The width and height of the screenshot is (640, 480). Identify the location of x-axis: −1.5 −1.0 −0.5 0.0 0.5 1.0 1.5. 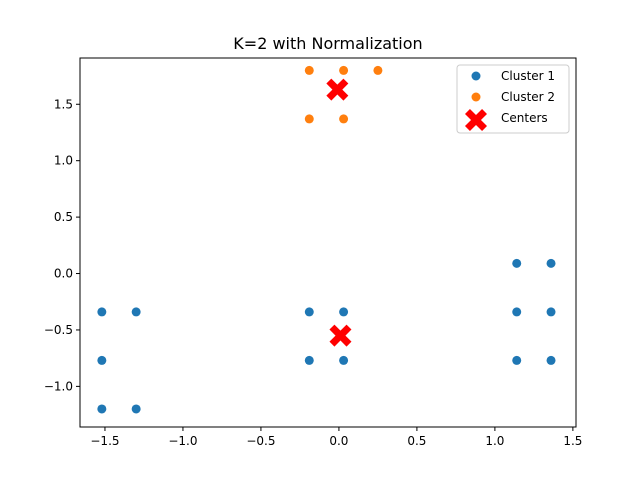
(336, 437).